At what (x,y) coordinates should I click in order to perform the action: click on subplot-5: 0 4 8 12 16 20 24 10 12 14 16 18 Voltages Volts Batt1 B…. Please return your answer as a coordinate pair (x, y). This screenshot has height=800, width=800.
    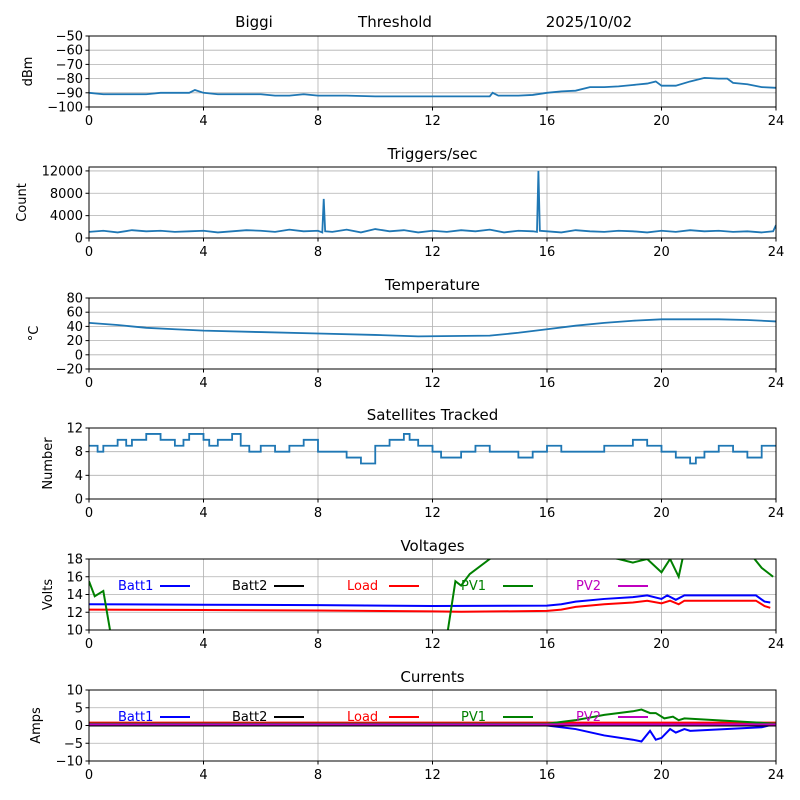
    Looking at the image, I should click on (413, 594).